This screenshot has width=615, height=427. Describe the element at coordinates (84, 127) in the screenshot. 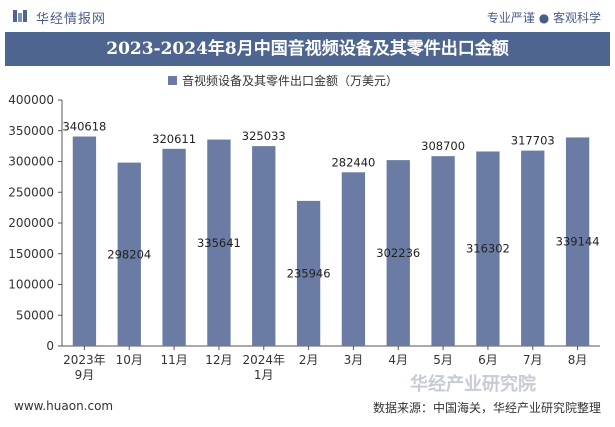

I see `value-label: 340618` at that location.